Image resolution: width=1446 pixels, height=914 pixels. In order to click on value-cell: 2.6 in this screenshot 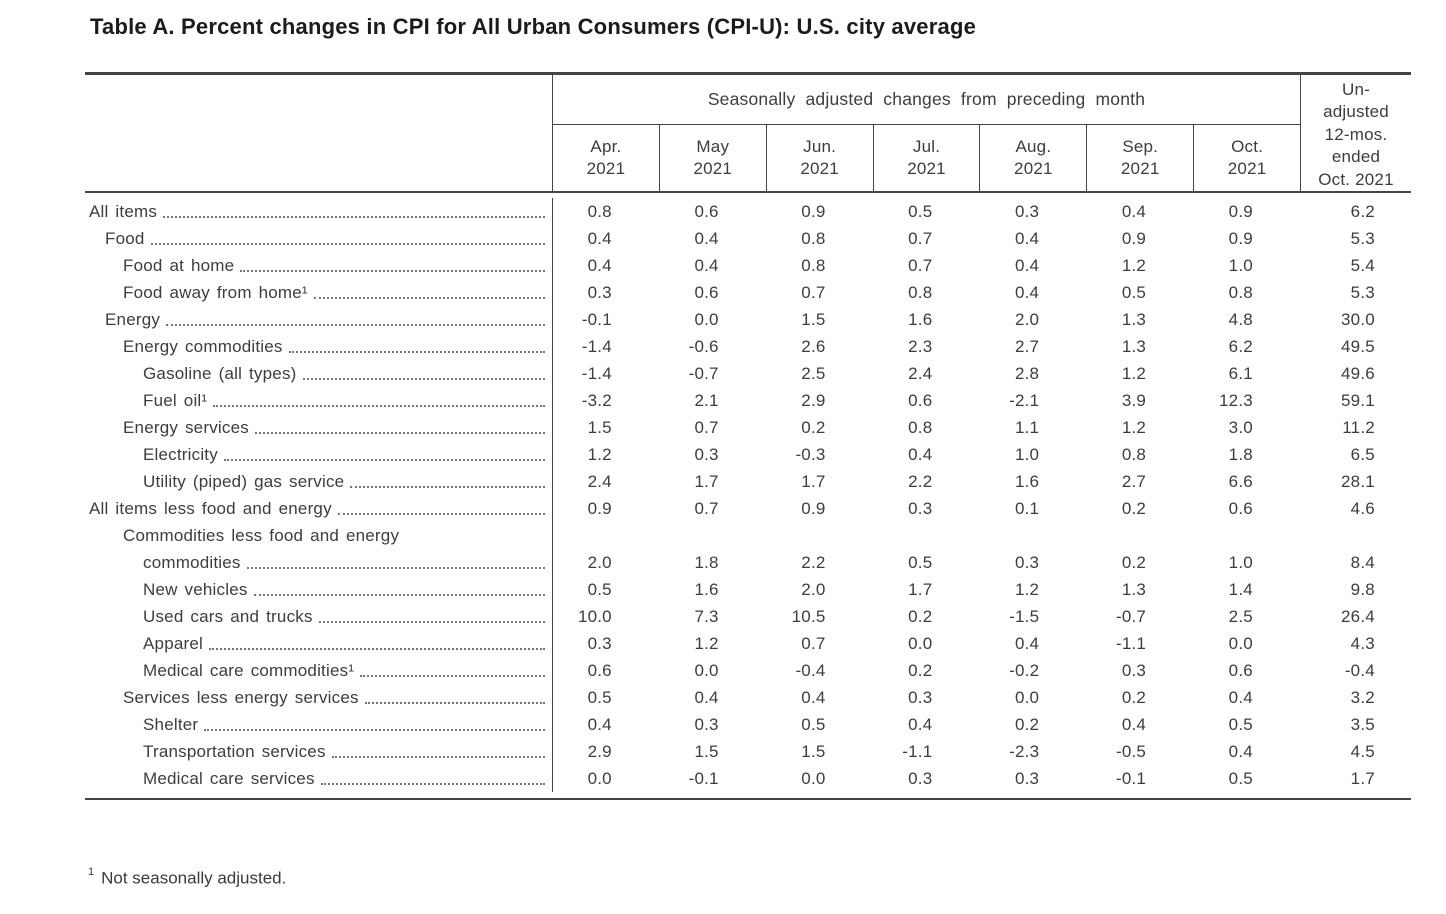, I will do `click(813, 346)`.